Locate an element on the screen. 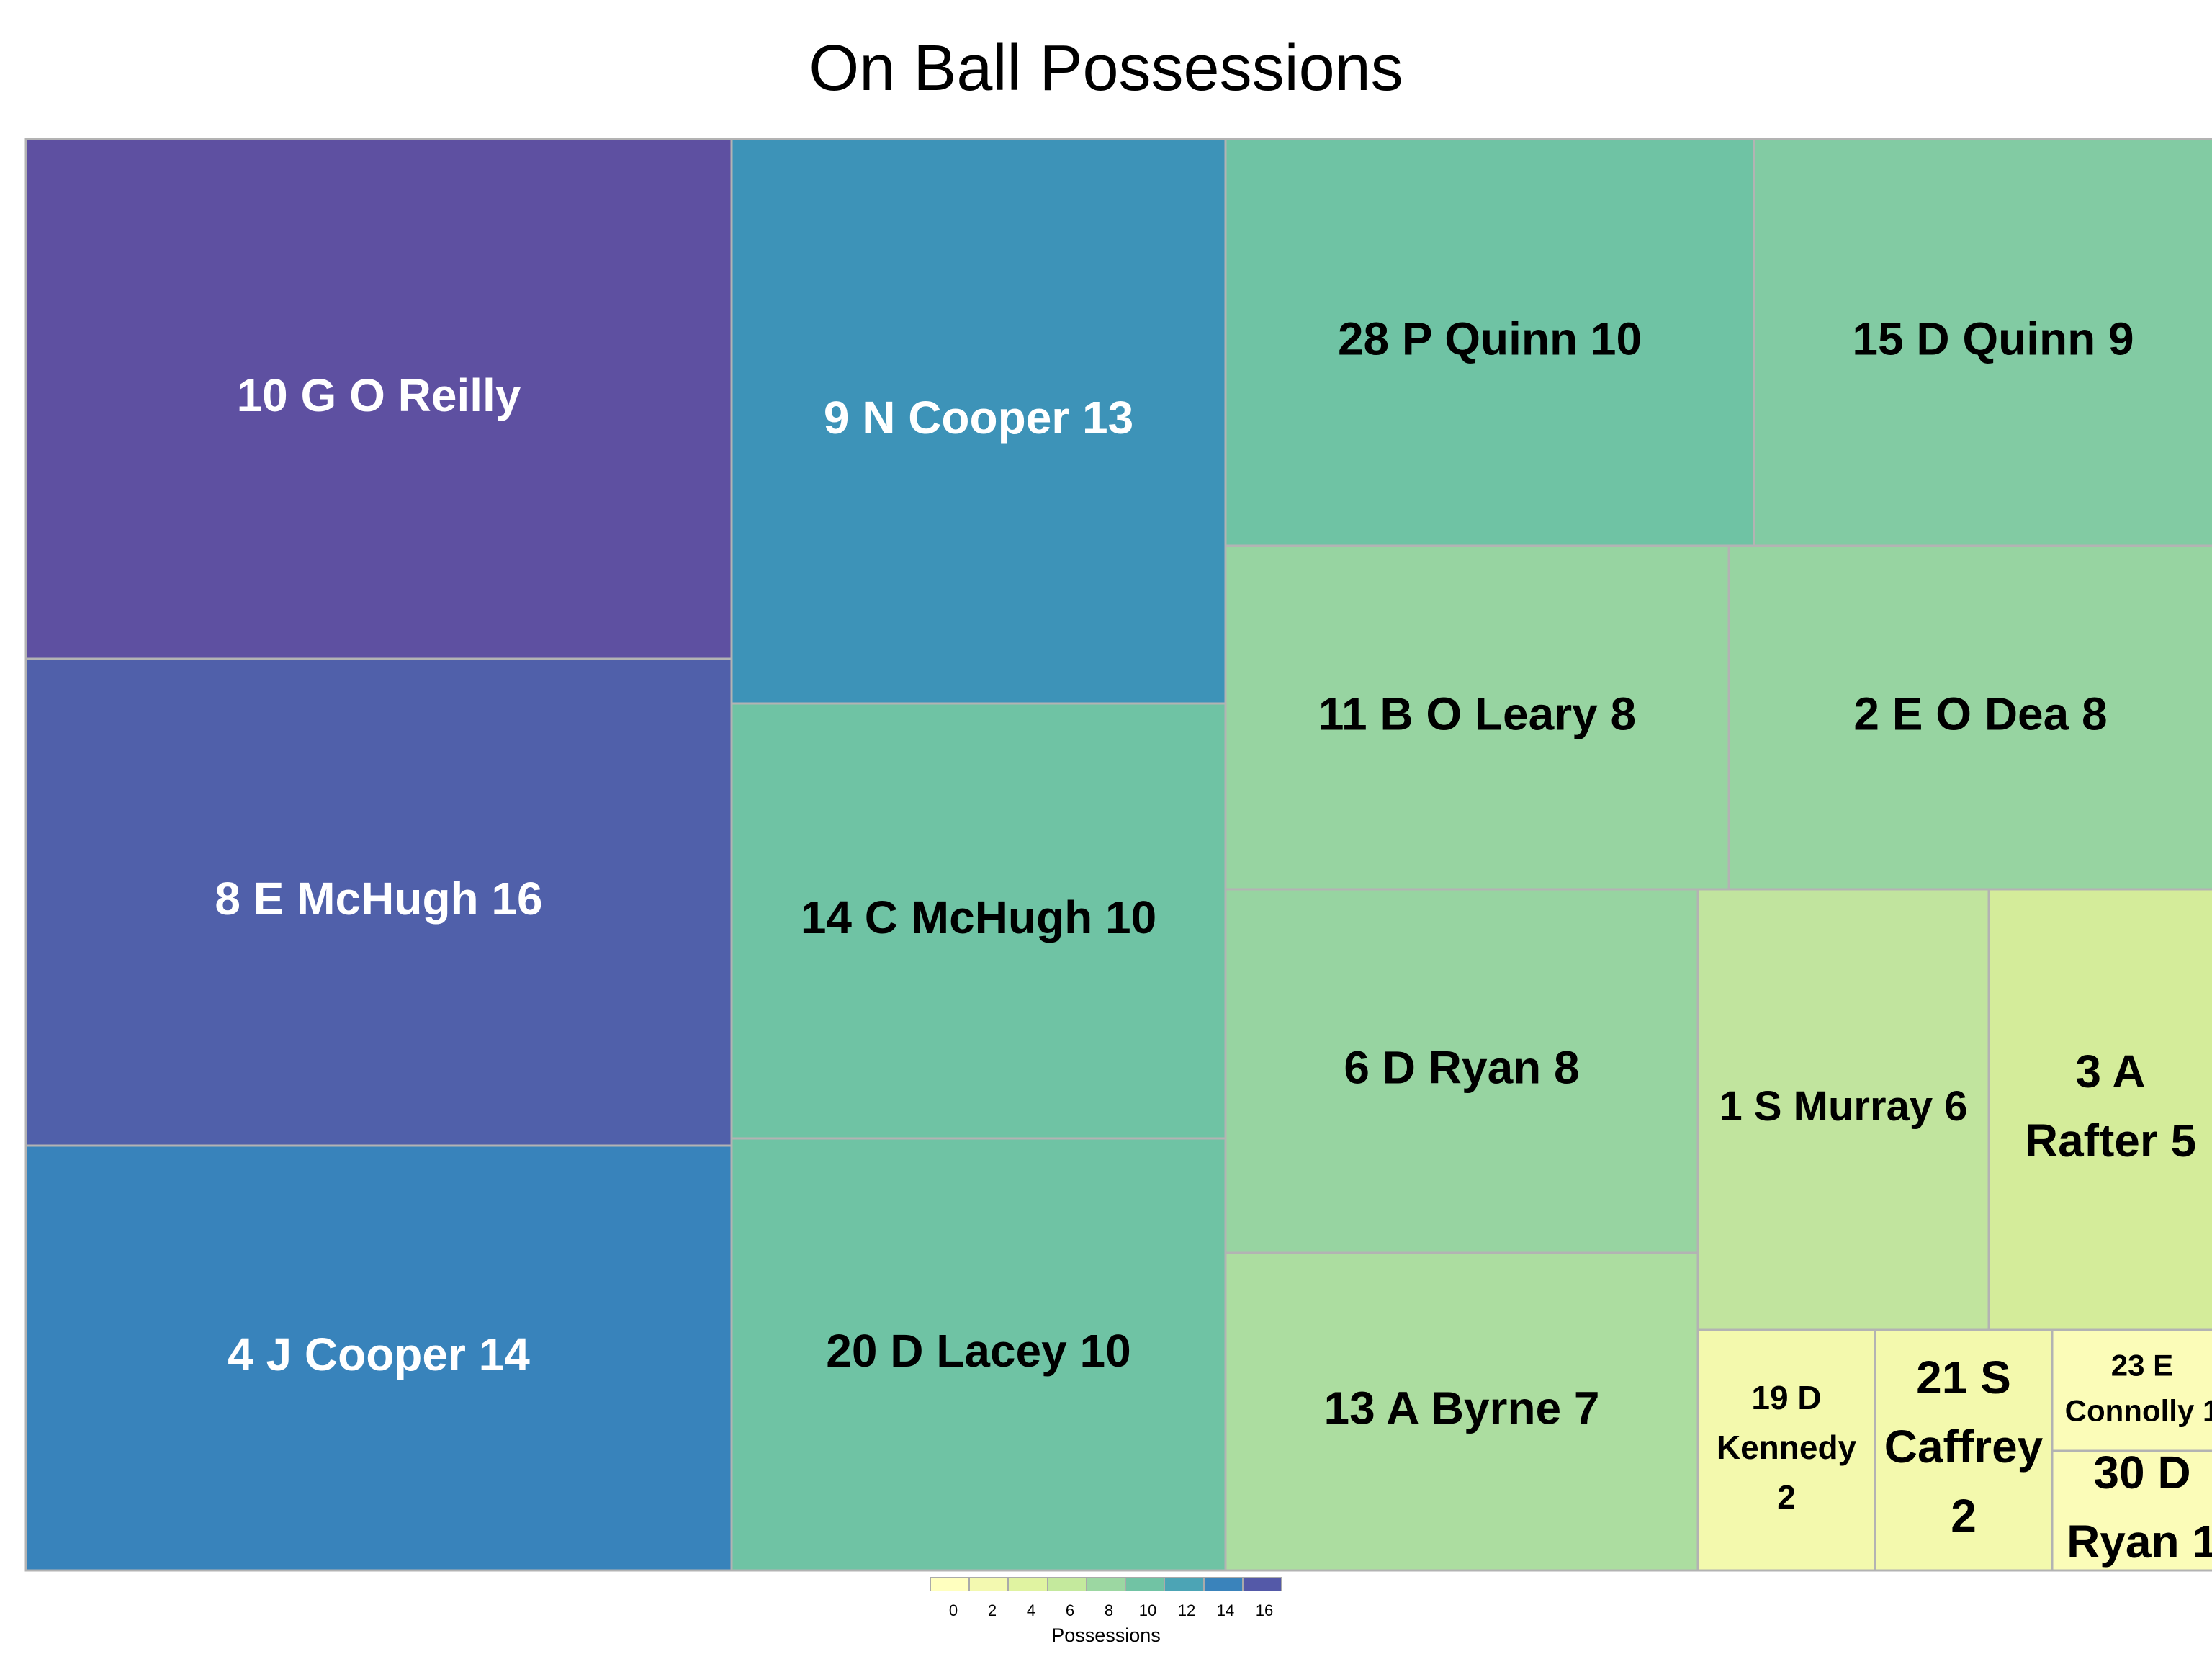  tile-label: 3 A Rafter 5 is located at coordinates (2110, 1106).